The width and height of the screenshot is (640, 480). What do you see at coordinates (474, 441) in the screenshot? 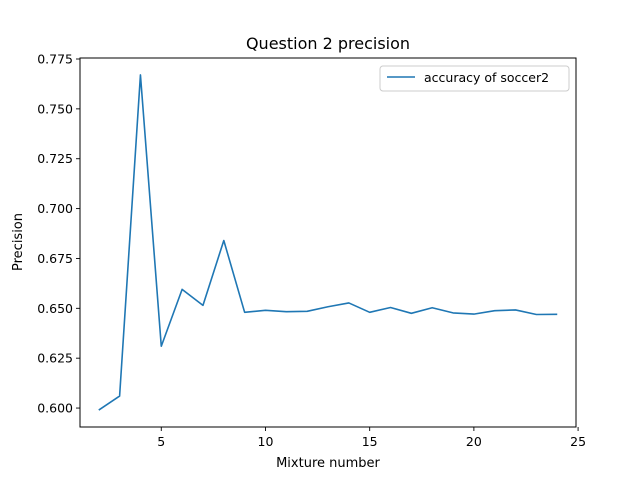
I see `x-tick-label: 20` at bounding box center [474, 441].